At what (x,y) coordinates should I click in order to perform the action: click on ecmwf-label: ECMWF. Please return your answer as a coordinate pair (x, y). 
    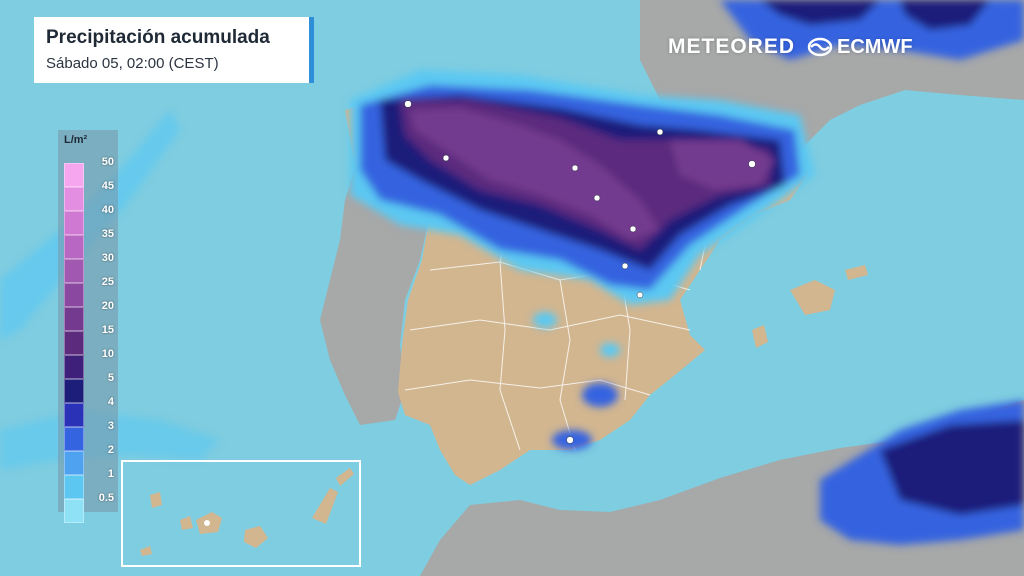
    Looking at the image, I should click on (875, 46).